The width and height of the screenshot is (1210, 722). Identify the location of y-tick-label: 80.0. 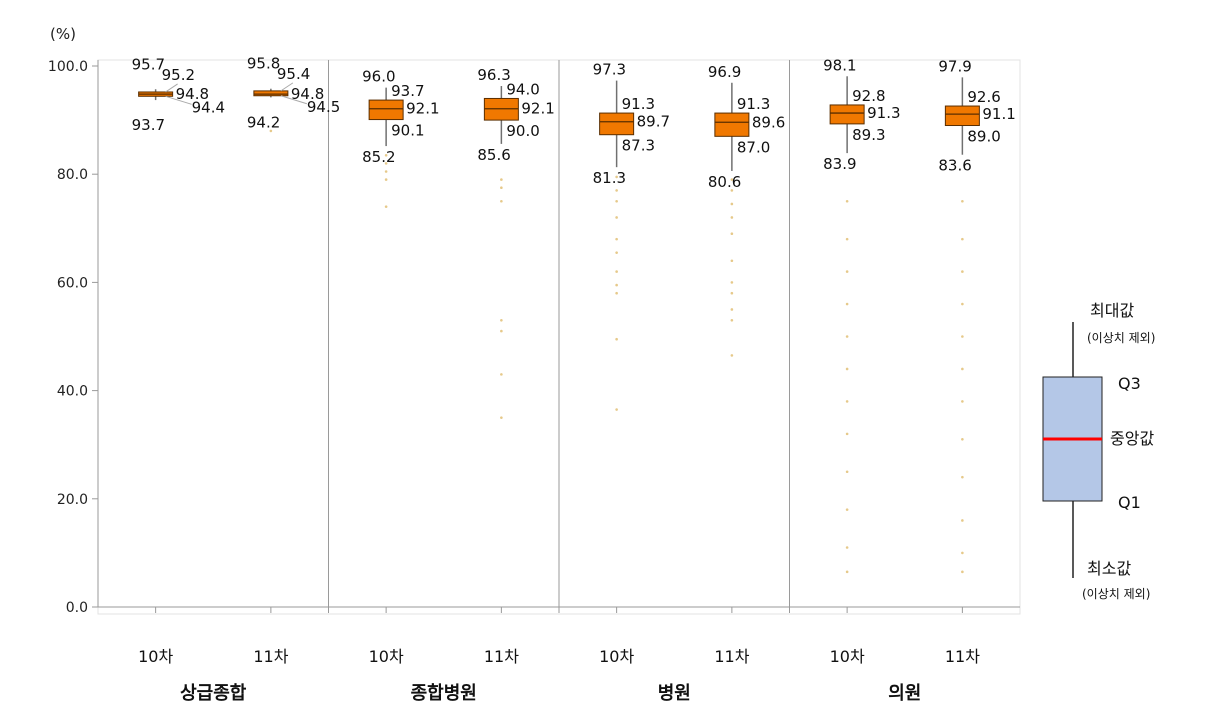
(72, 175).